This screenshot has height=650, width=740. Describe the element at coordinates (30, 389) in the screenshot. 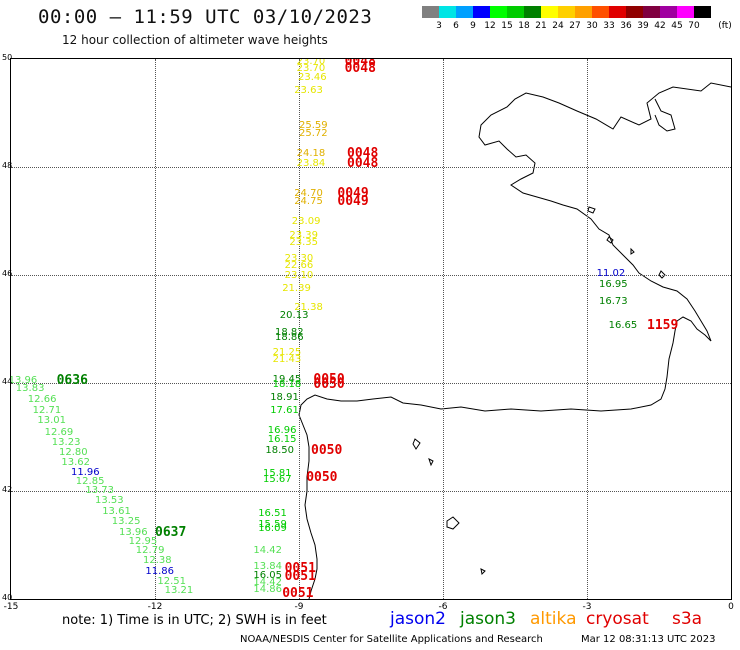

I see `wave-height-label: 13.83` at that location.